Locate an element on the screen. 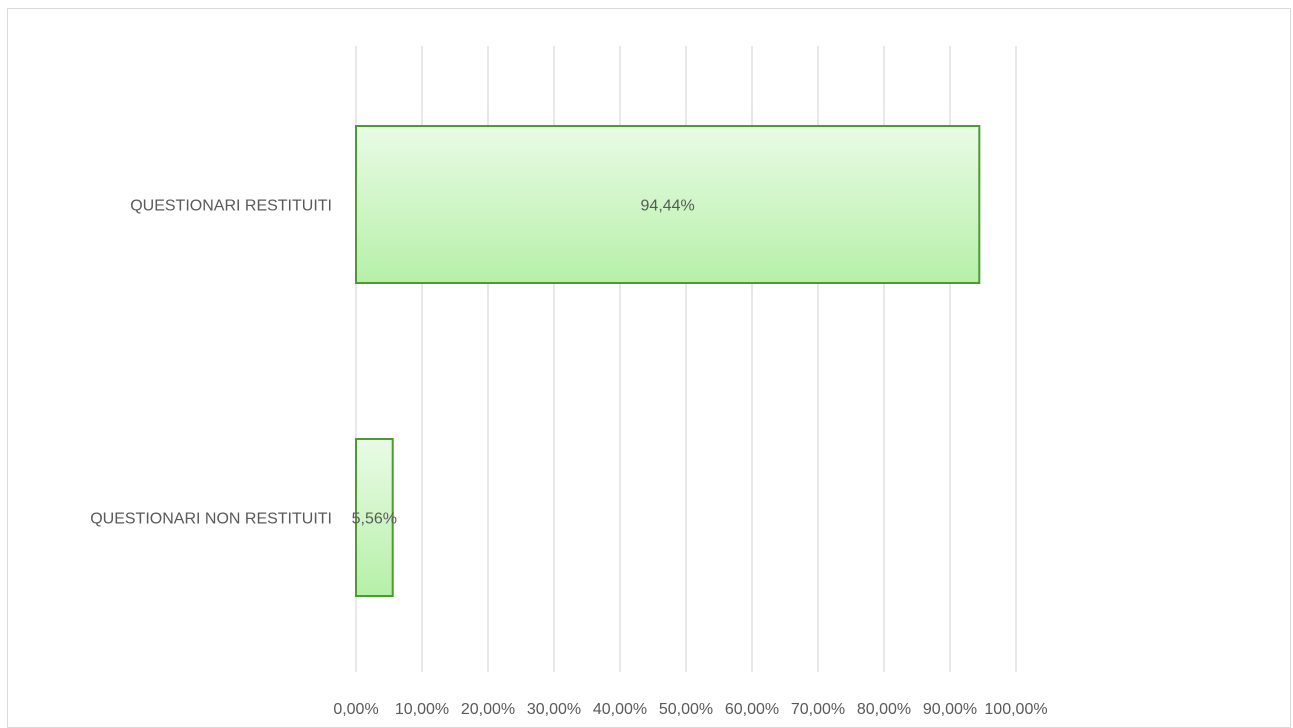  x-tick-label: 80,00% is located at coordinates (884, 709).